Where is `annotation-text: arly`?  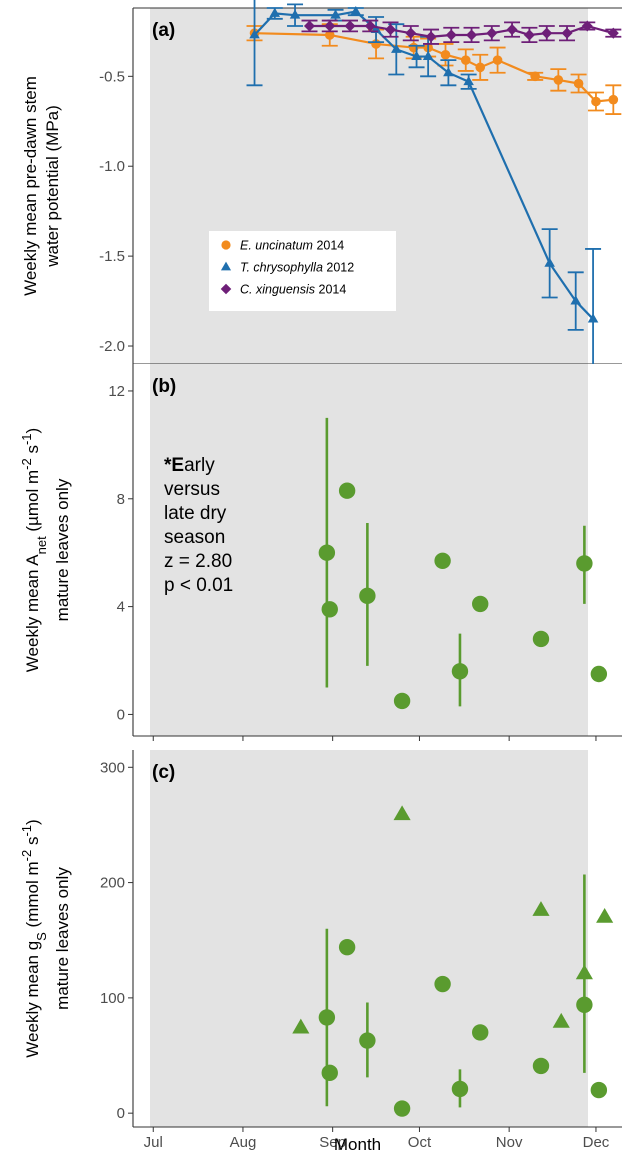
annotation-text: arly is located at coordinates (199, 465).